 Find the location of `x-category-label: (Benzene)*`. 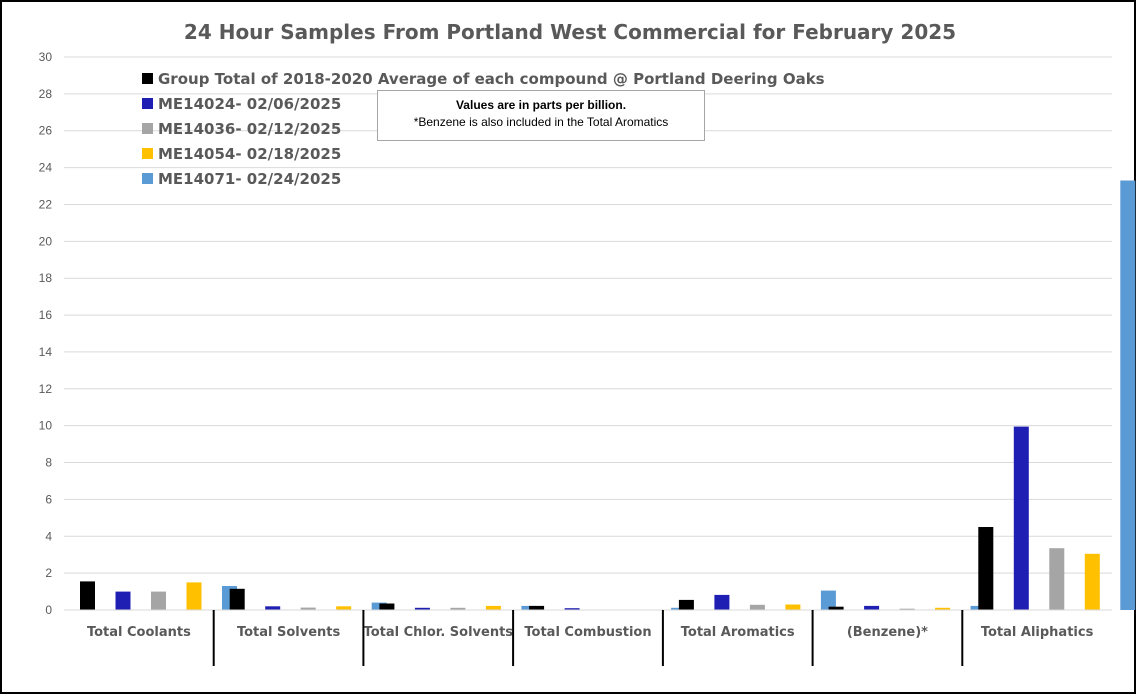

x-category-label: (Benzene)* is located at coordinates (887, 632).